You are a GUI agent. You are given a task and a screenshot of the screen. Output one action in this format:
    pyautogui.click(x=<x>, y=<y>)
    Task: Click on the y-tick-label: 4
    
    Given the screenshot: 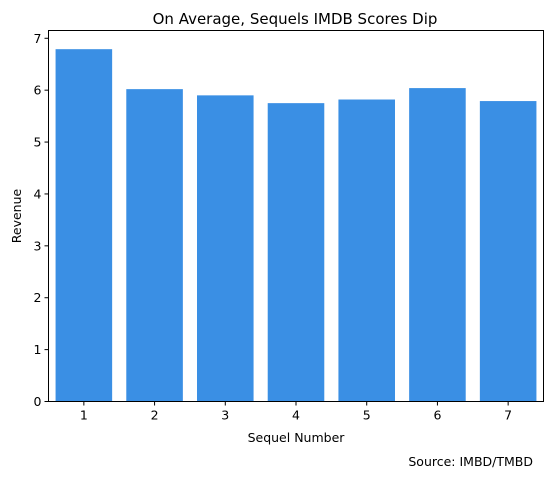 What is the action you would take?
    pyautogui.click(x=38, y=193)
    